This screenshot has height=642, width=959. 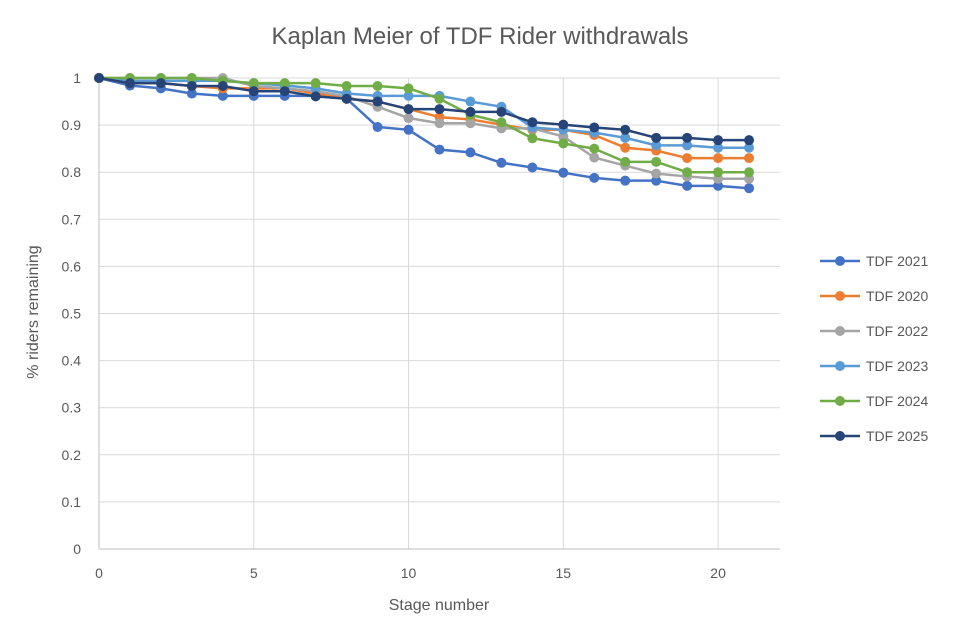 I want to click on series-group, so click(x=424, y=133).